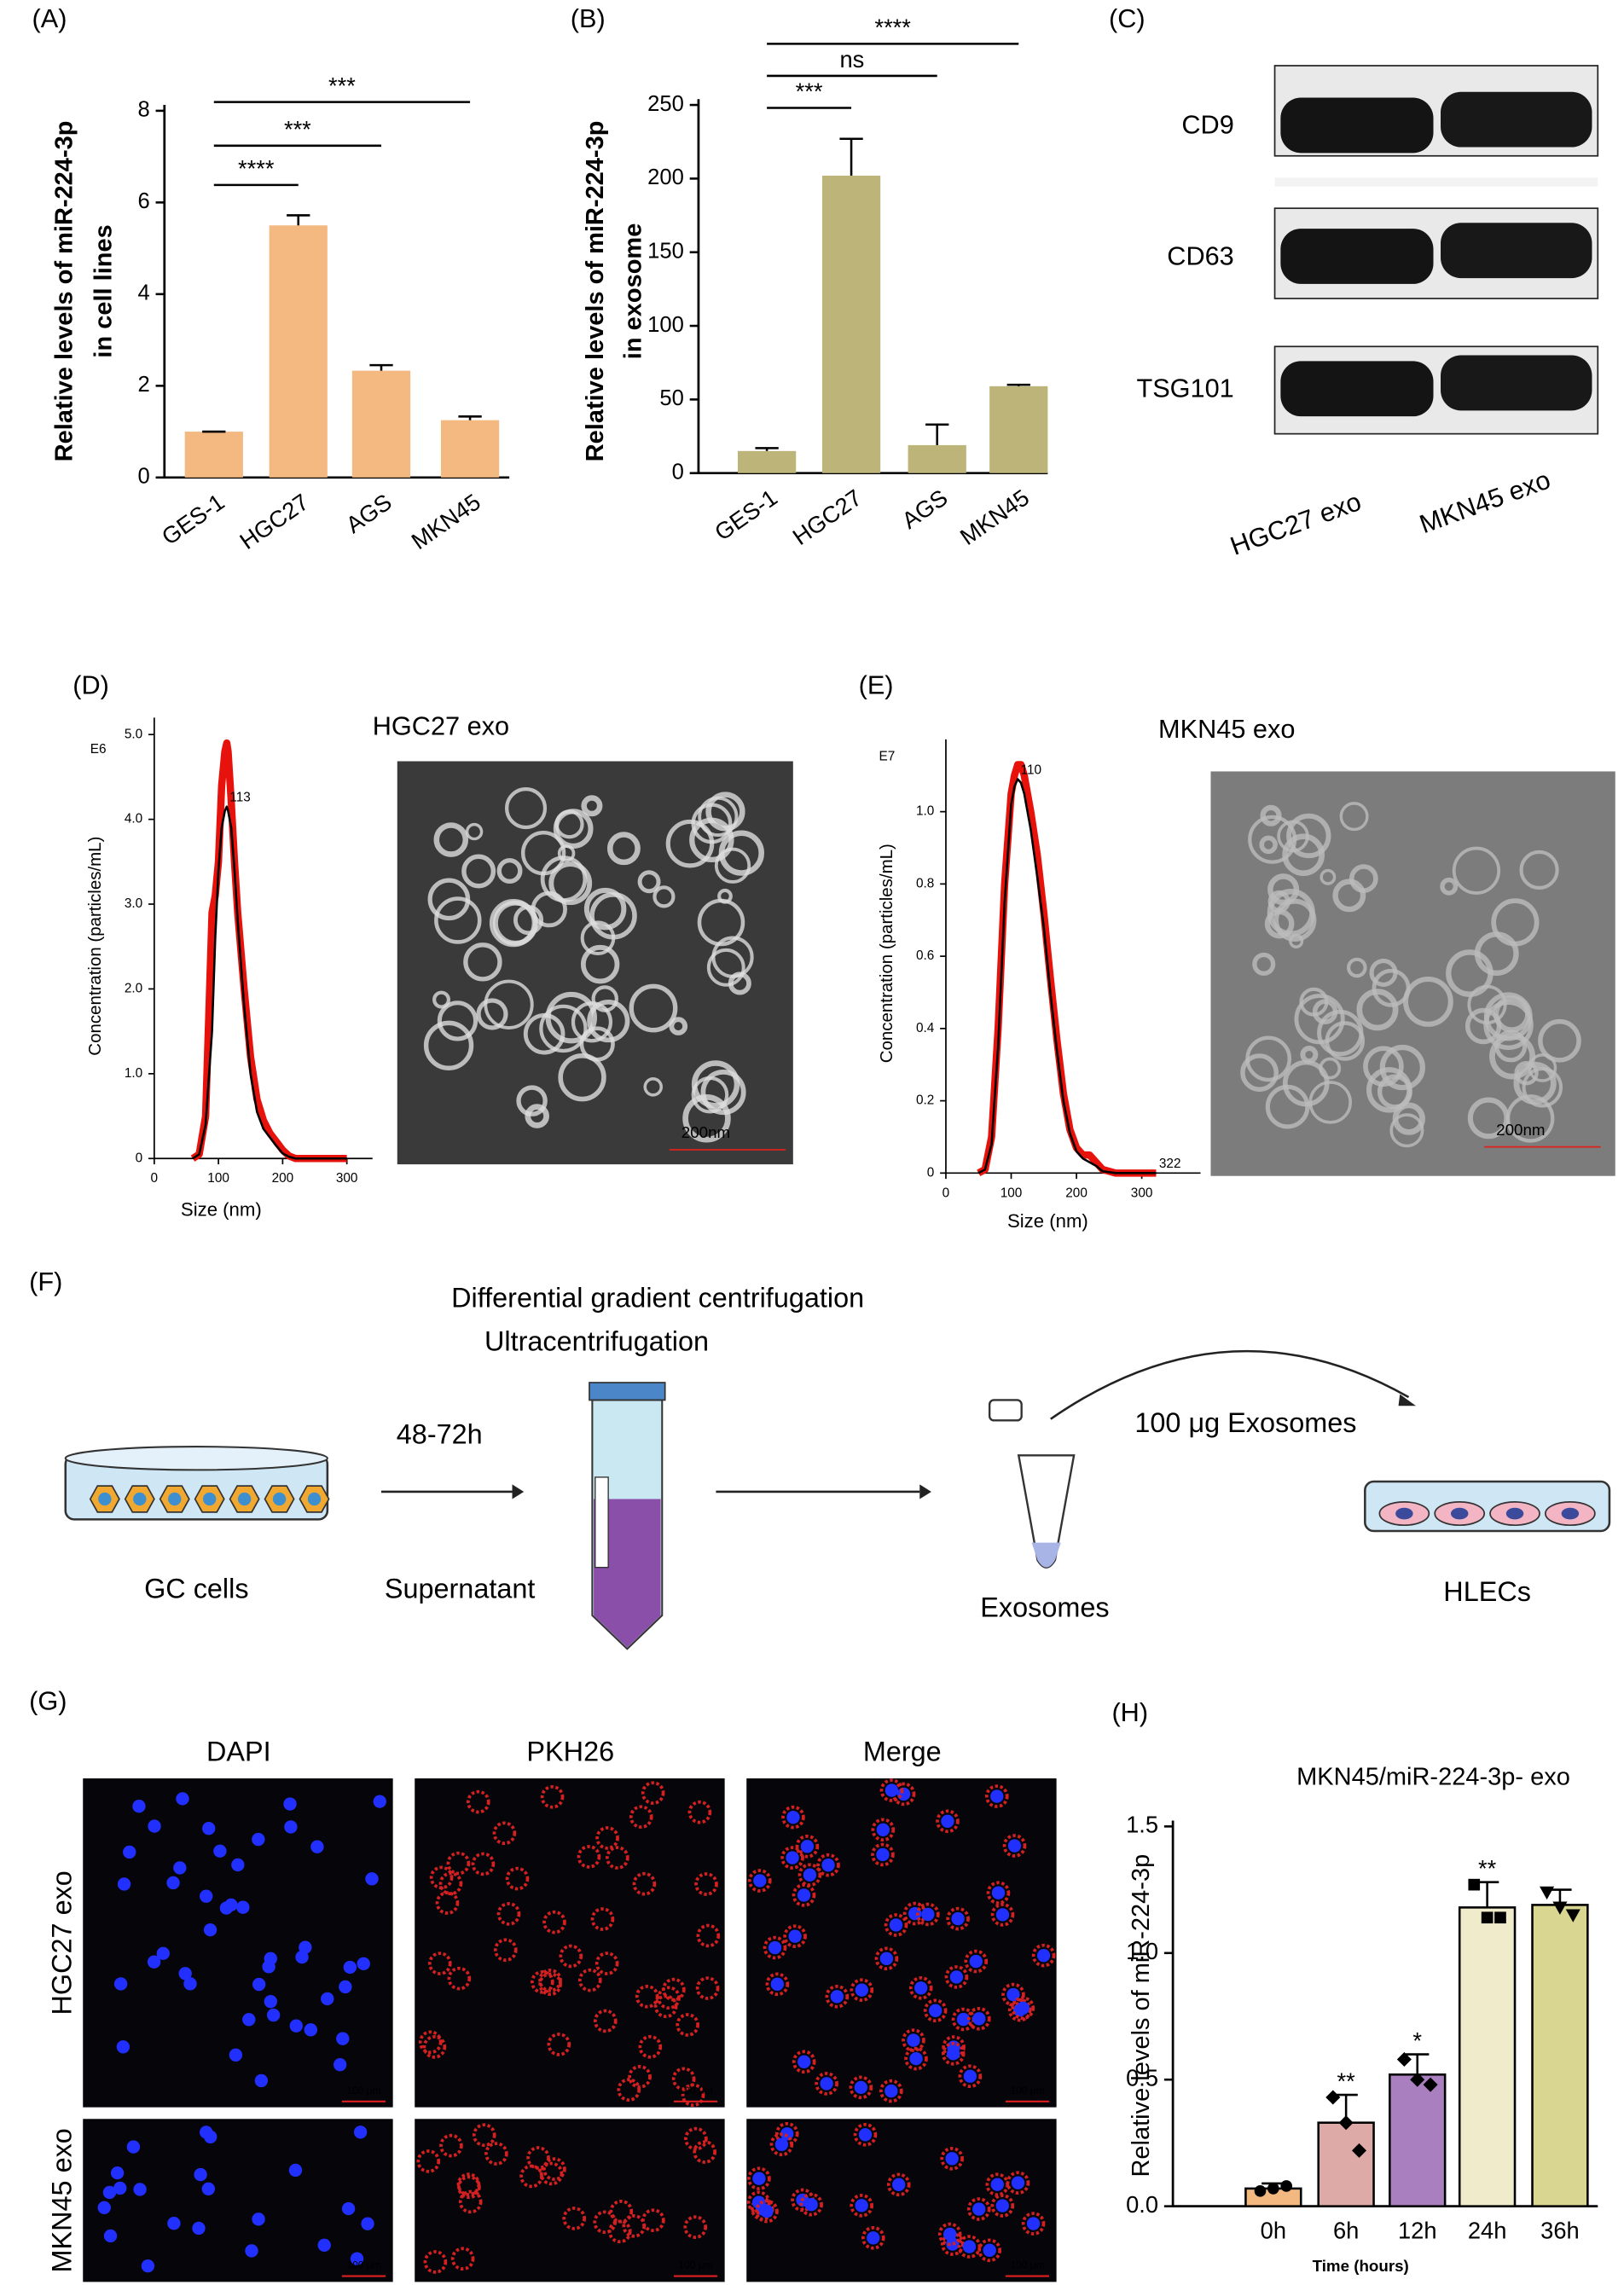 This screenshot has height=2285, width=1624. What do you see at coordinates (1226, 729) in the screenshot?
I see `image-title: MKN45 exo` at bounding box center [1226, 729].